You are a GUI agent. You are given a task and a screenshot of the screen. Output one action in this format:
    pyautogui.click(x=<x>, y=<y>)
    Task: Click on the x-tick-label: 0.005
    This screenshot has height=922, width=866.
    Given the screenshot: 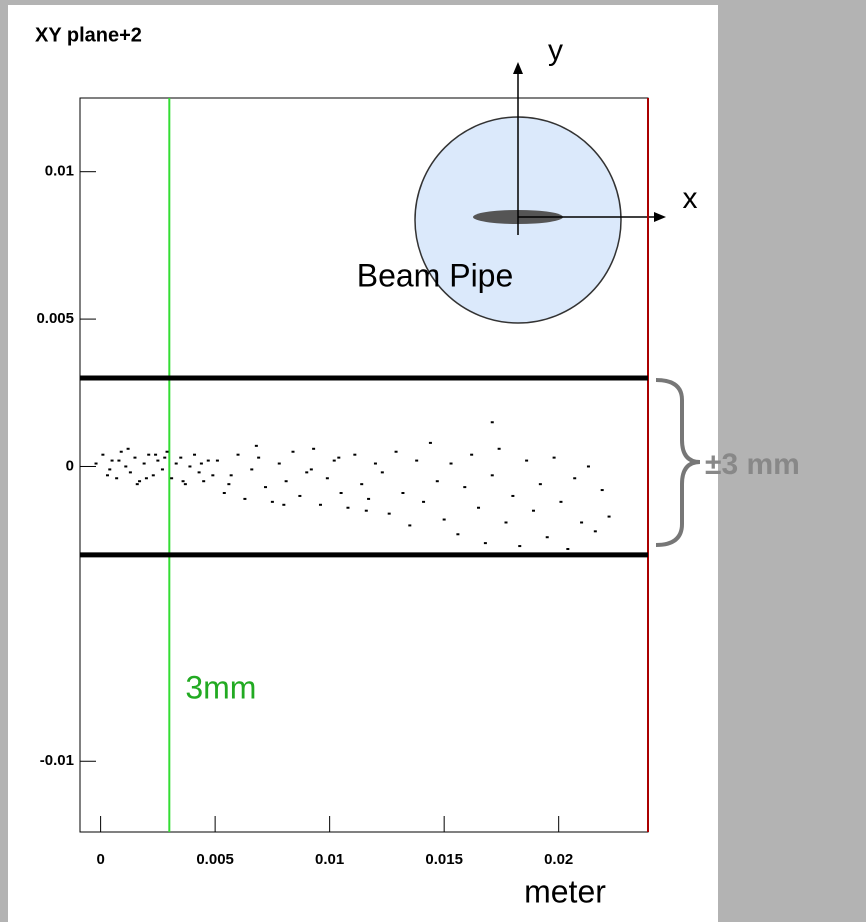 What is the action you would take?
    pyautogui.click(x=215, y=859)
    